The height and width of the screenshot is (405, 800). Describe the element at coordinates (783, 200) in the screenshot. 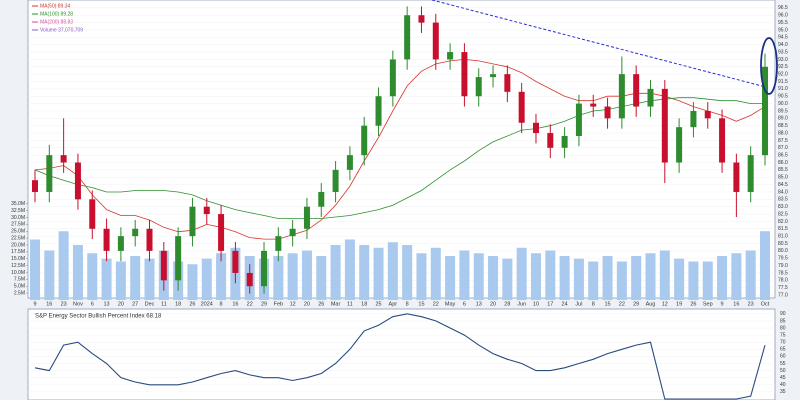

I see `y-tick-label: 83.5` at that location.